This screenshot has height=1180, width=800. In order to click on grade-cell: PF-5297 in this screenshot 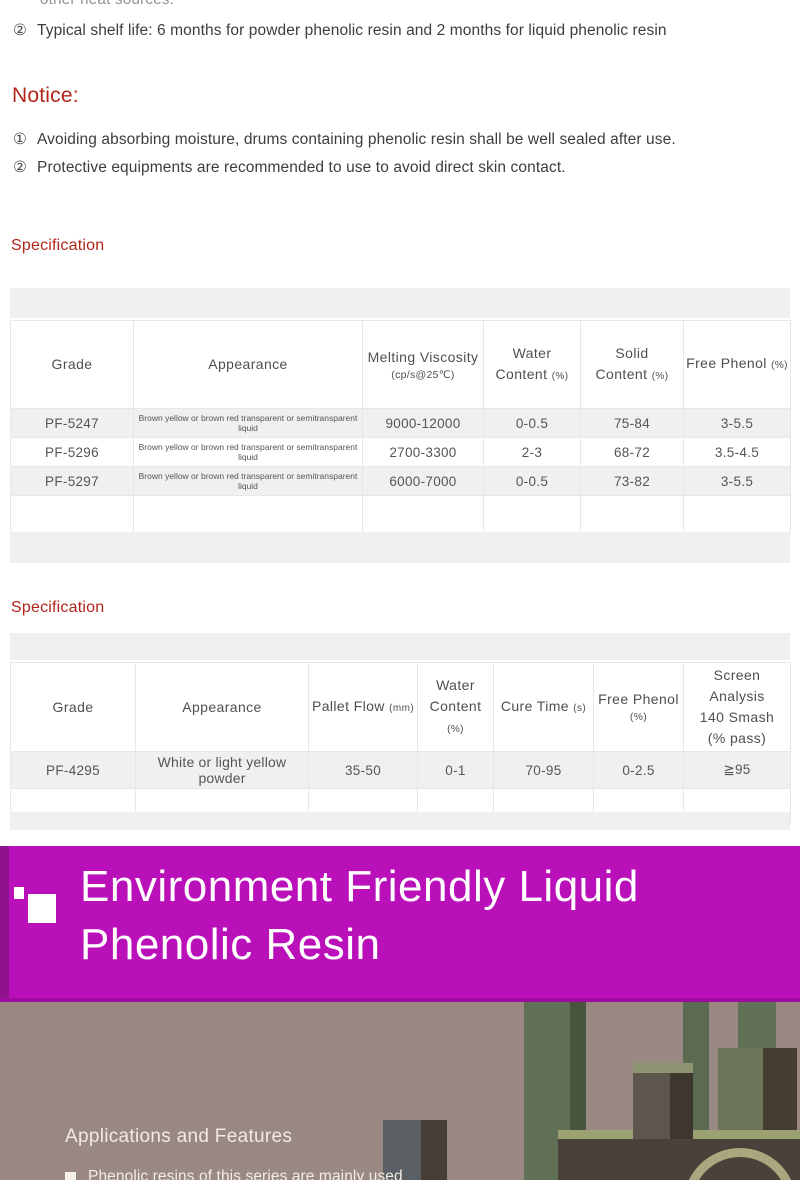, I will do `click(72, 481)`.